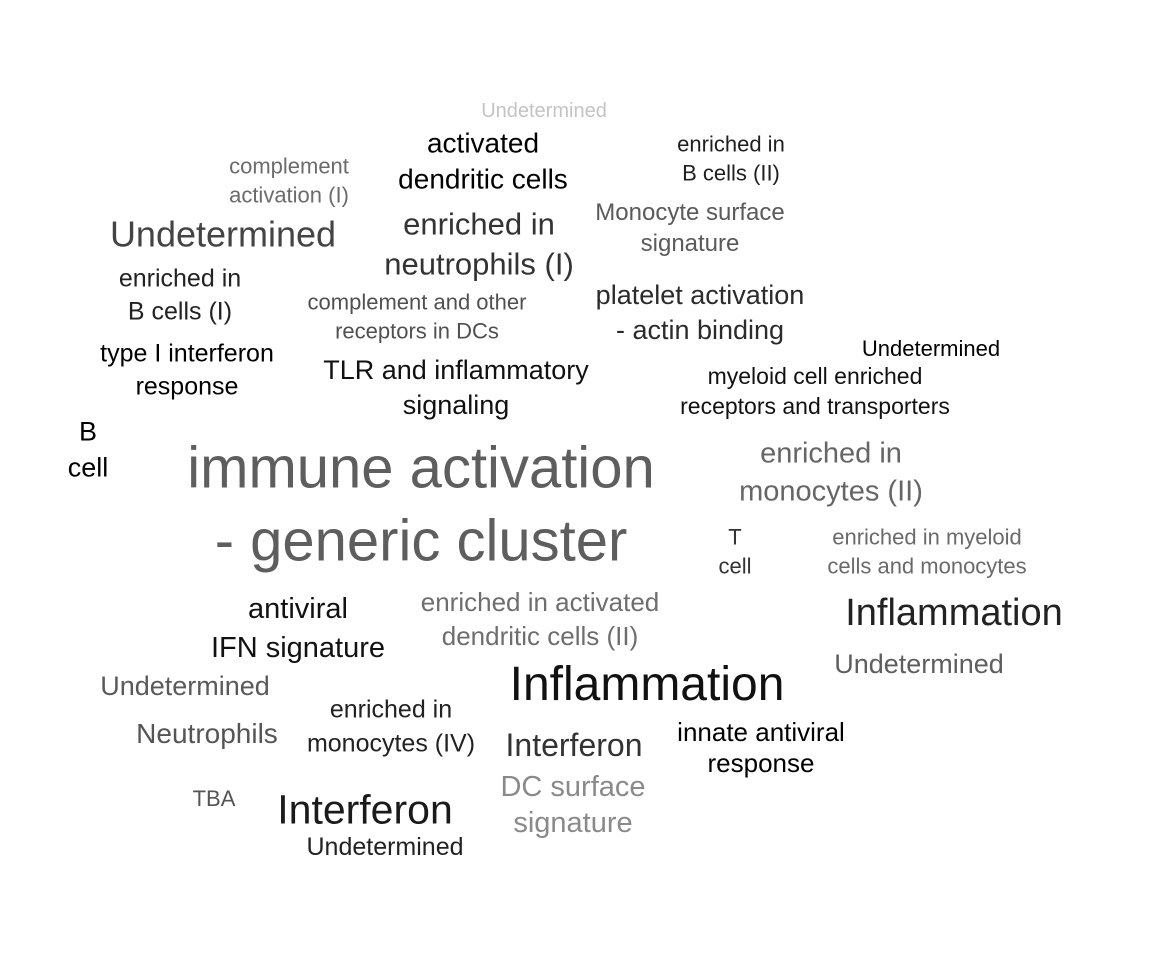 This screenshot has height=960, width=1152. What do you see at coordinates (735, 551) in the screenshot?
I see `word-t-cell: T cell` at bounding box center [735, 551].